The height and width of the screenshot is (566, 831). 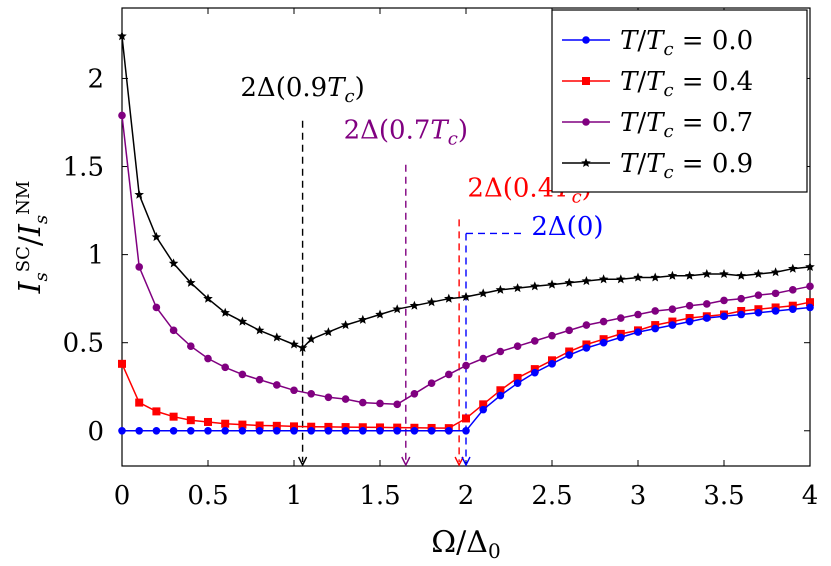 What do you see at coordinates (567, 227) in the screenshot?
I see `gap-label: 2Δ(0)` at bounding box center [567, 227].